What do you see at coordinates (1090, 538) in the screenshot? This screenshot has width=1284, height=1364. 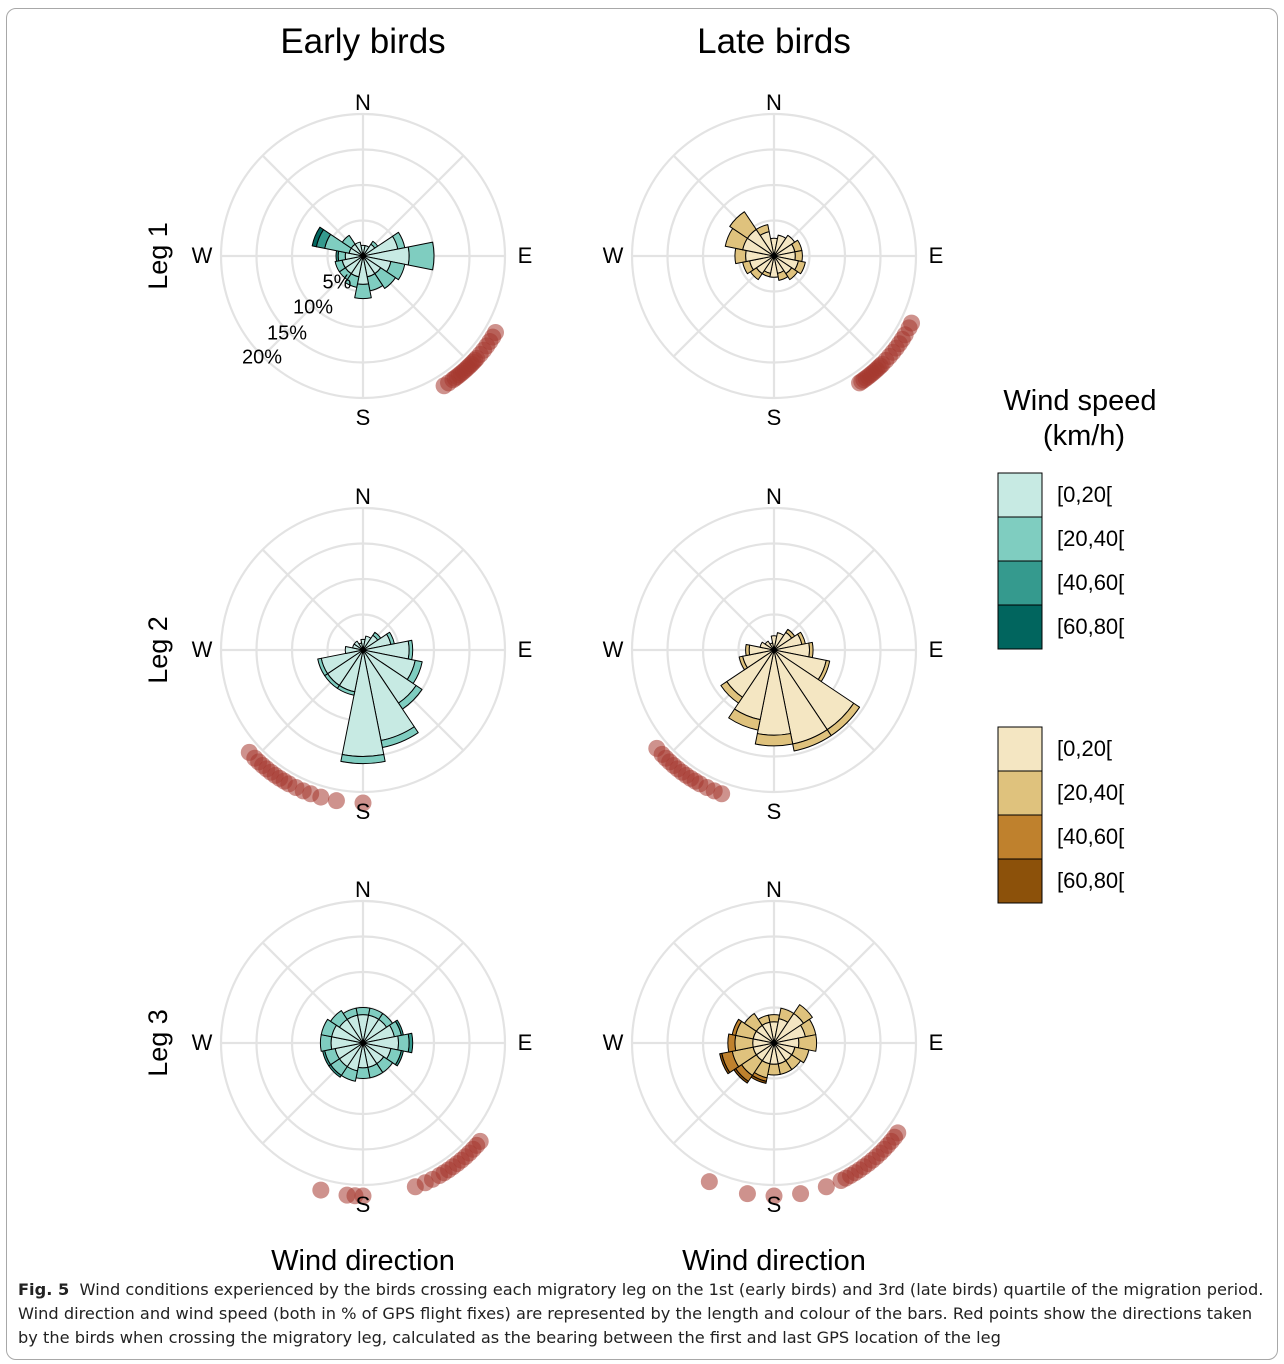 I see `legend-label-early: [20,40[` at bounding box center [1090, 538].